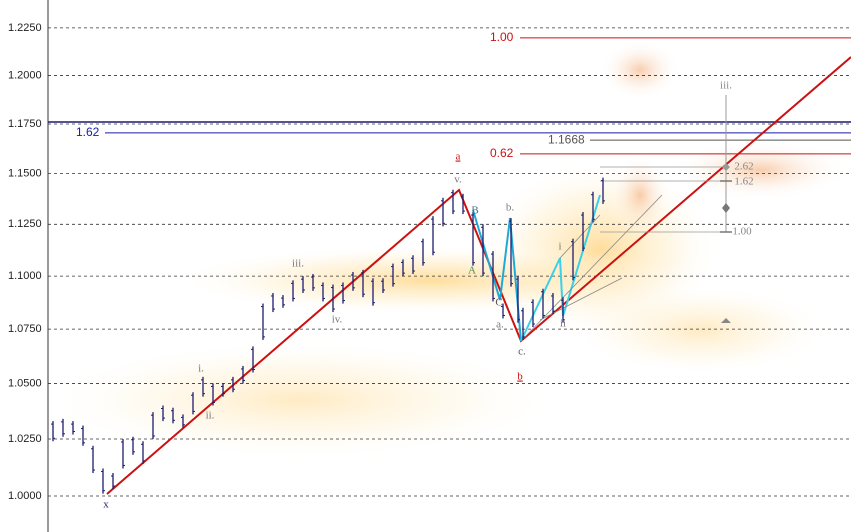 The height and width of the screenshot is (532, 851). Describe the element at coordinates (472, 271) in the screenshot. I see `wave-label: A` at that location.